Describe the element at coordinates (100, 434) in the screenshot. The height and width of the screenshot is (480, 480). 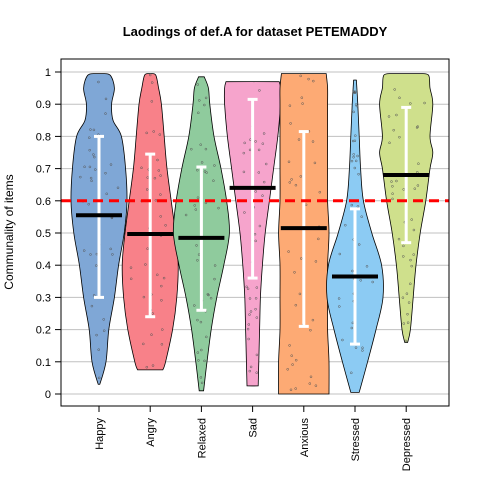
I see `x-tick-label-happy: Happy` at that location.